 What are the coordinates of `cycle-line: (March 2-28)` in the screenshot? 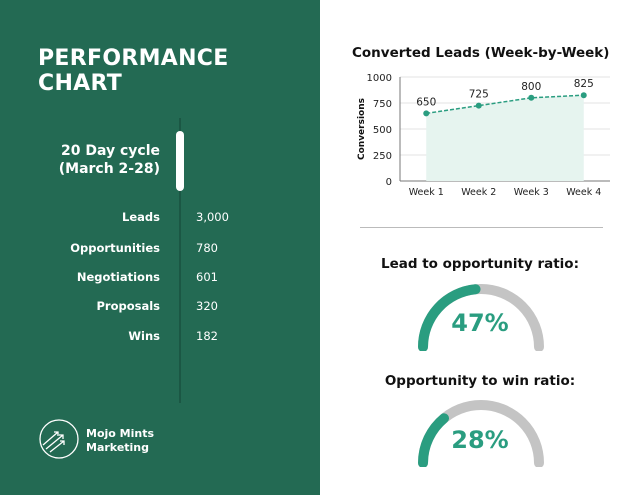 It's located at (109, 169).